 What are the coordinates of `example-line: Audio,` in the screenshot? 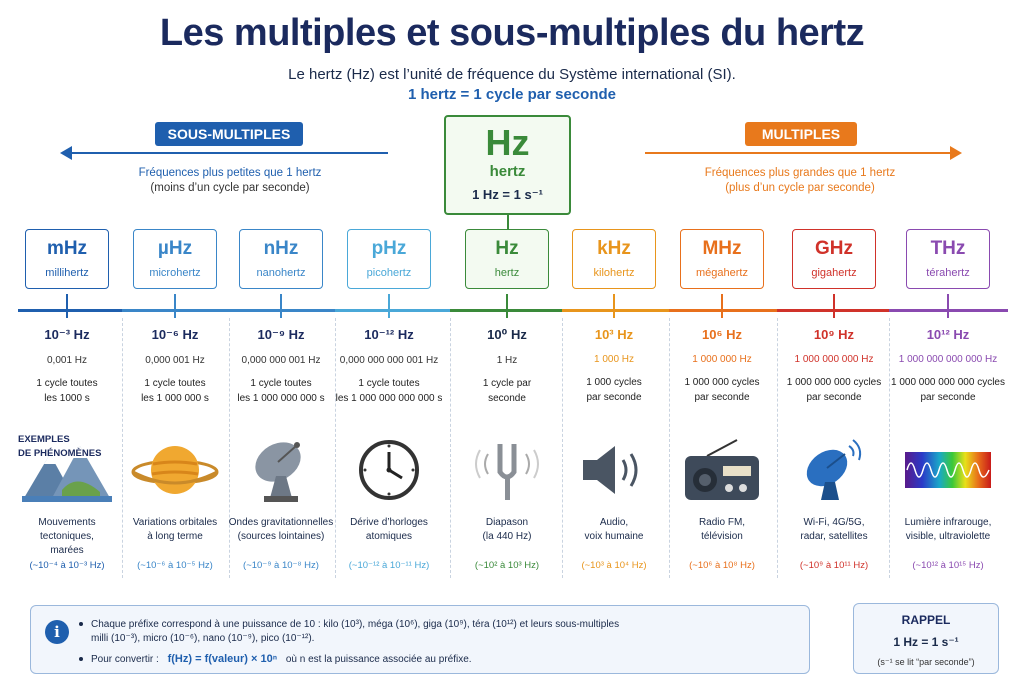 It's located at (614, 522).